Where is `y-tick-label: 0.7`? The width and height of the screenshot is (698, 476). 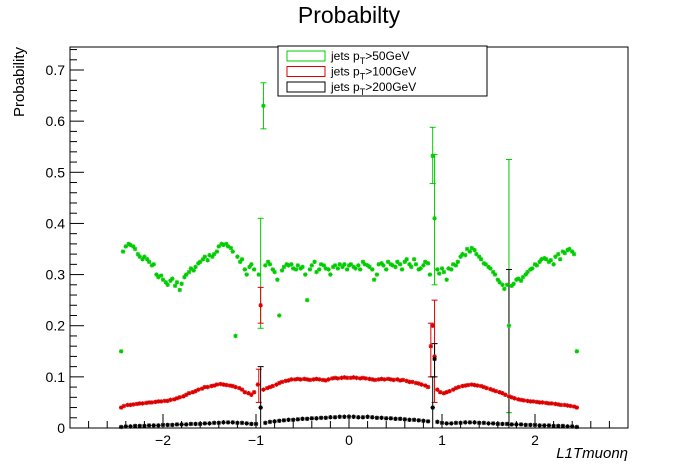 y-tick-label: 0.7 is located at coordinates (56, 70).